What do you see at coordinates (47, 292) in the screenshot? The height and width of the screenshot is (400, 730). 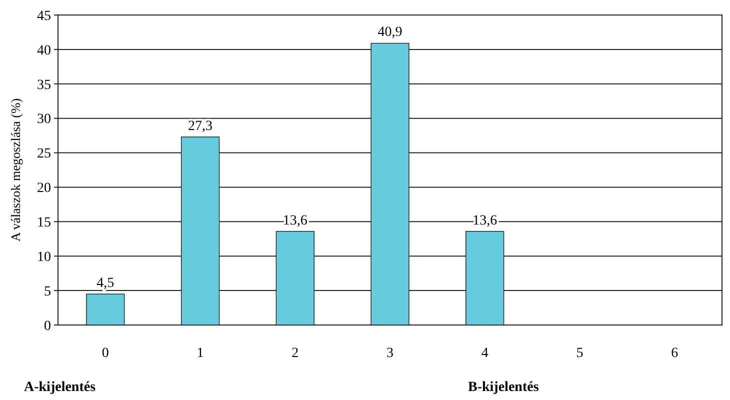 I see `y-tick-label: 5` at bounding box center [47, 292].